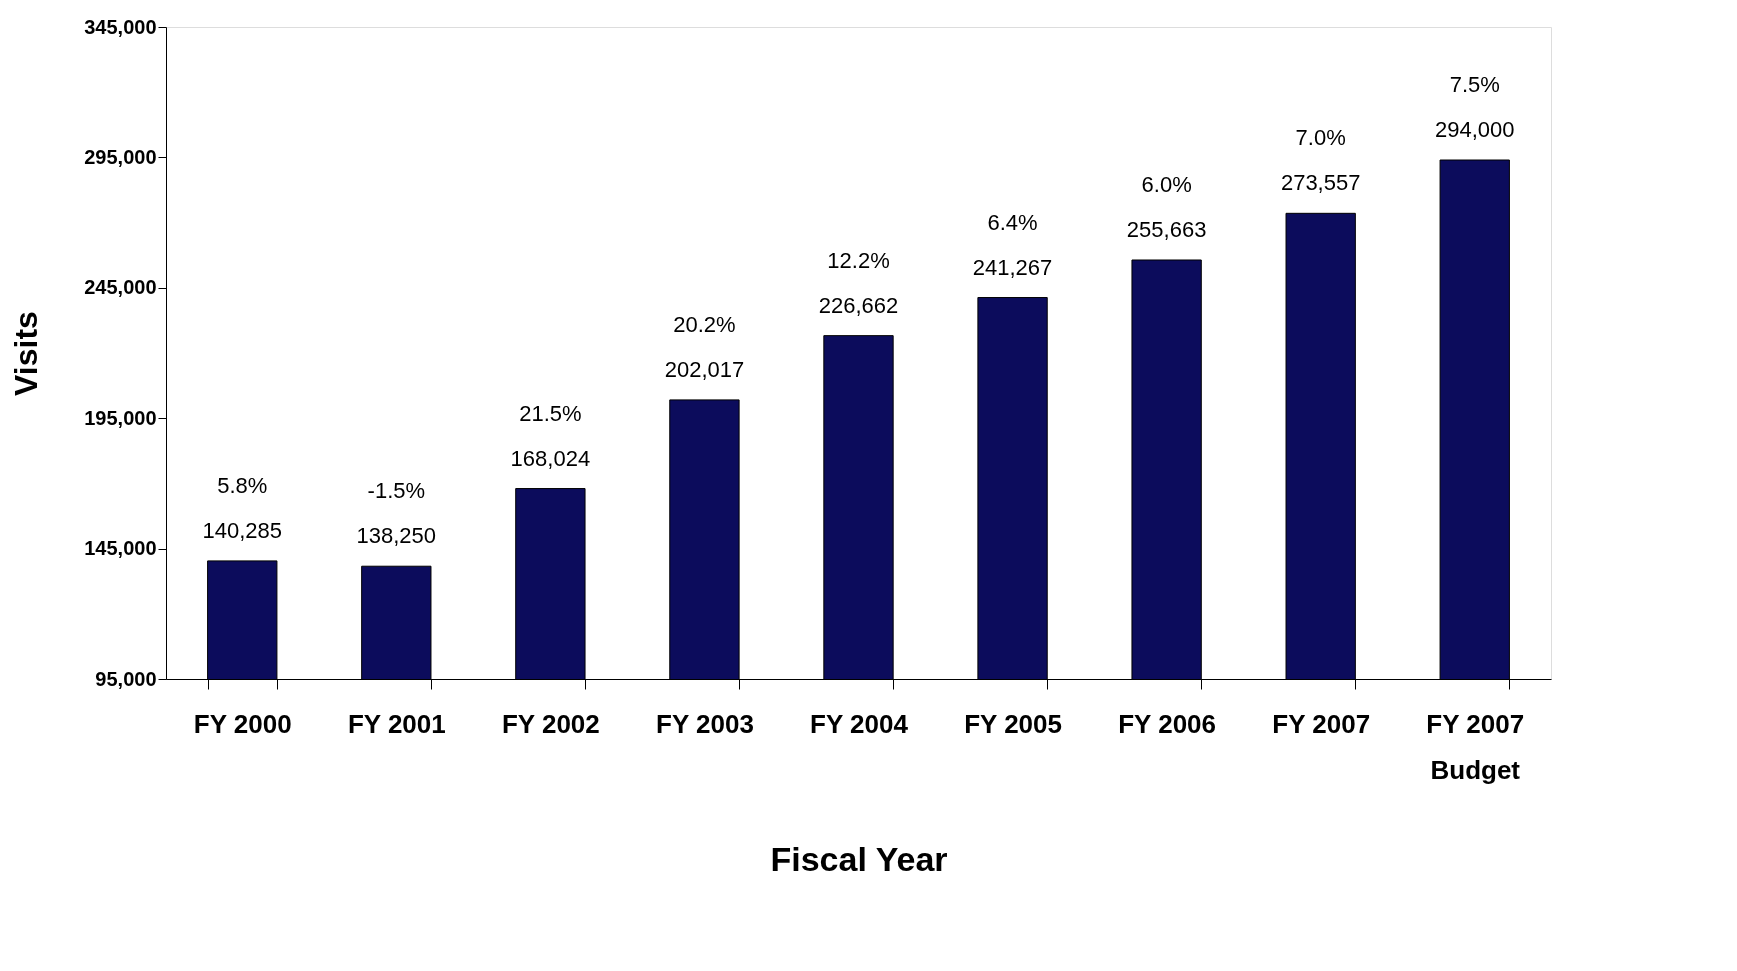 The height and width of the screenshot is (971, 1737). Describe the element at coordinates (704, 369) in the screenshot. I see `data-label: 202,017` at that location.